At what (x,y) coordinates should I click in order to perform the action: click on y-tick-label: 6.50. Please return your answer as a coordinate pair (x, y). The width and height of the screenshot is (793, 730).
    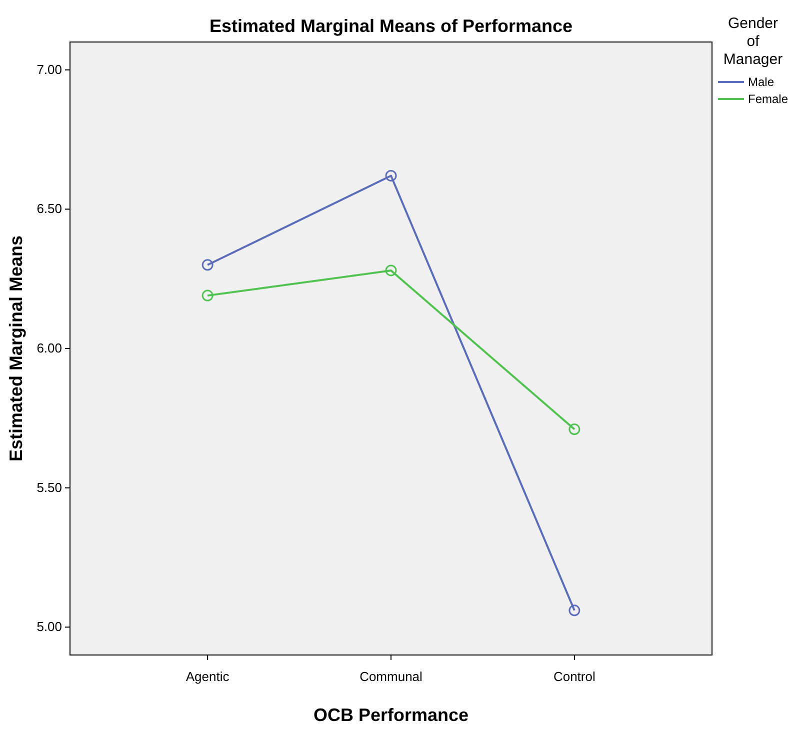
    Looking at the image, I should click on (49, 208).